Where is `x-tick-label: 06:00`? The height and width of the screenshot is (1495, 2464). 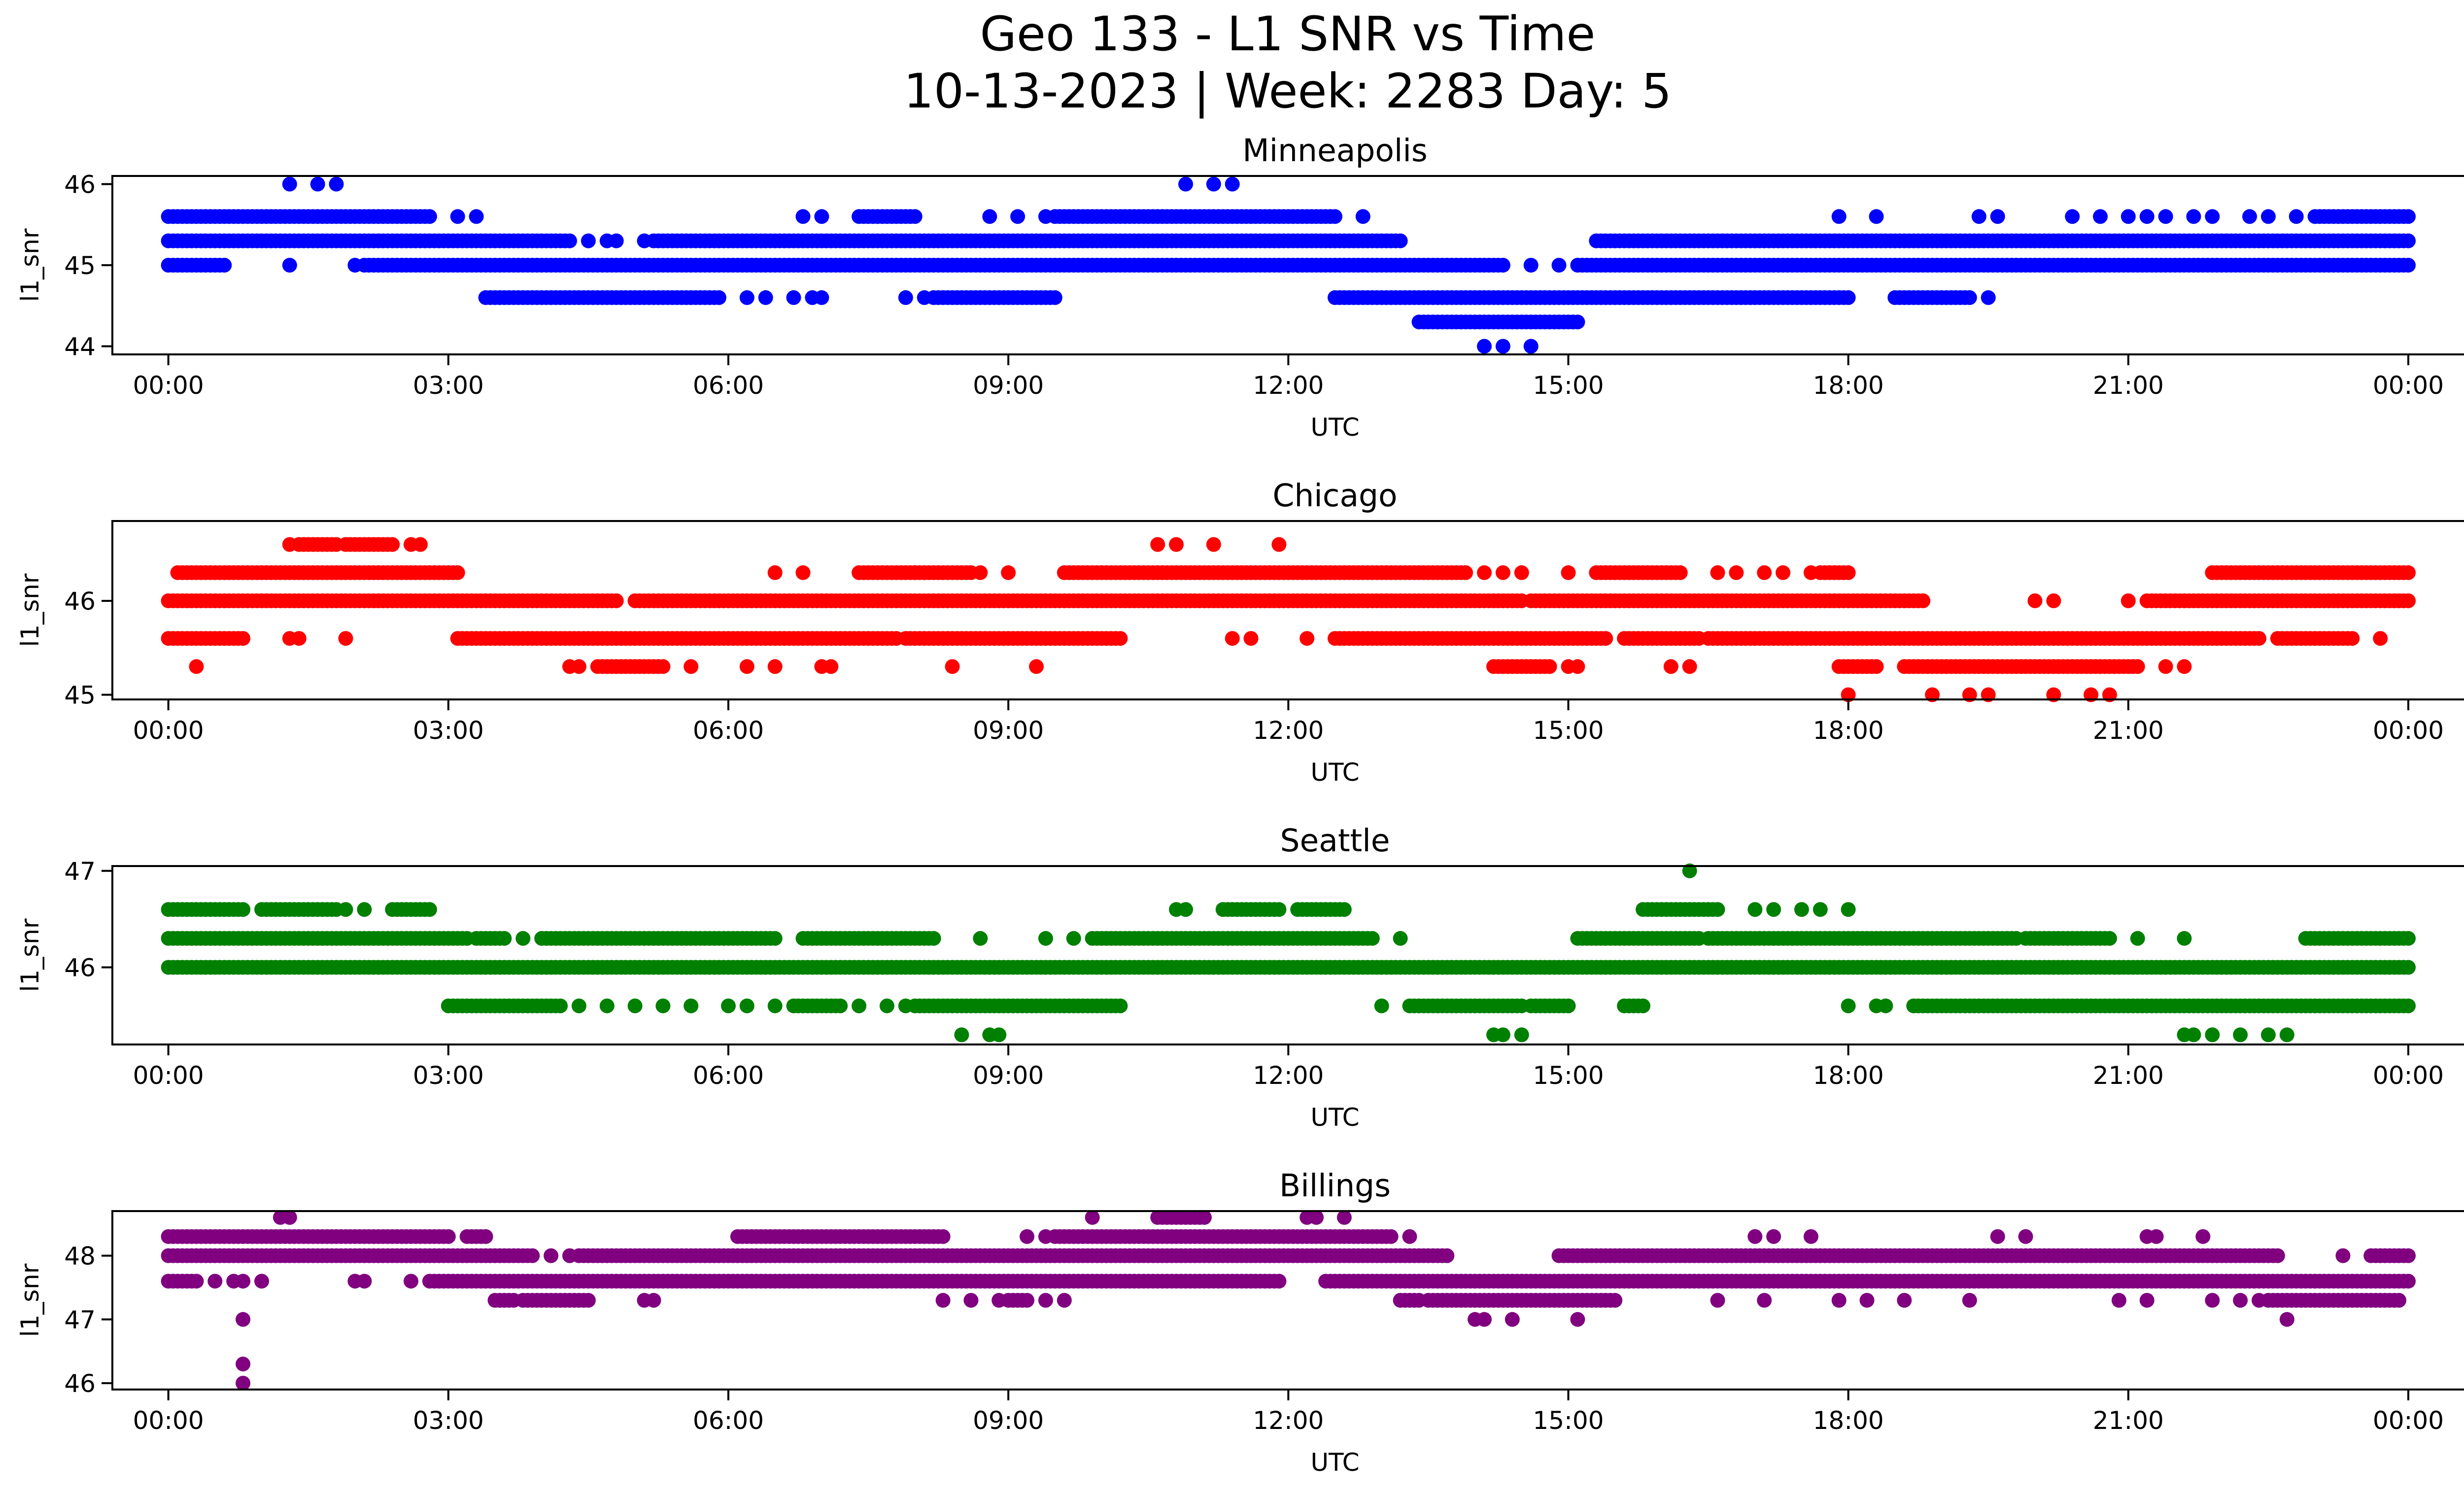
x-tick-label: 06:00 is located at coordinates (728, 730).